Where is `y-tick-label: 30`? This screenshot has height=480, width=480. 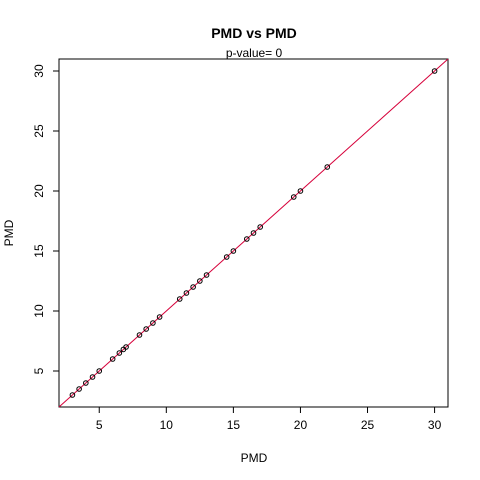 y-tick-label: 30 is located at coordinates (39, 71).